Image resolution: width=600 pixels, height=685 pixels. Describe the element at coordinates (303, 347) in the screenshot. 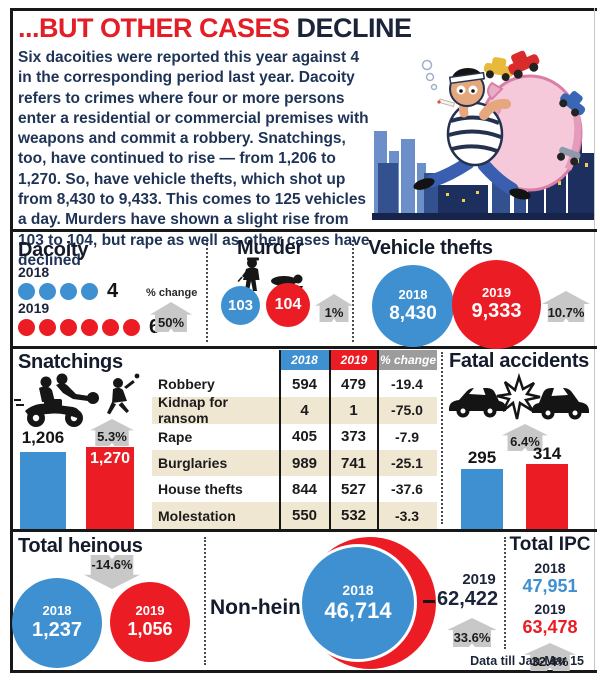

I see `divider-row2` at that location.